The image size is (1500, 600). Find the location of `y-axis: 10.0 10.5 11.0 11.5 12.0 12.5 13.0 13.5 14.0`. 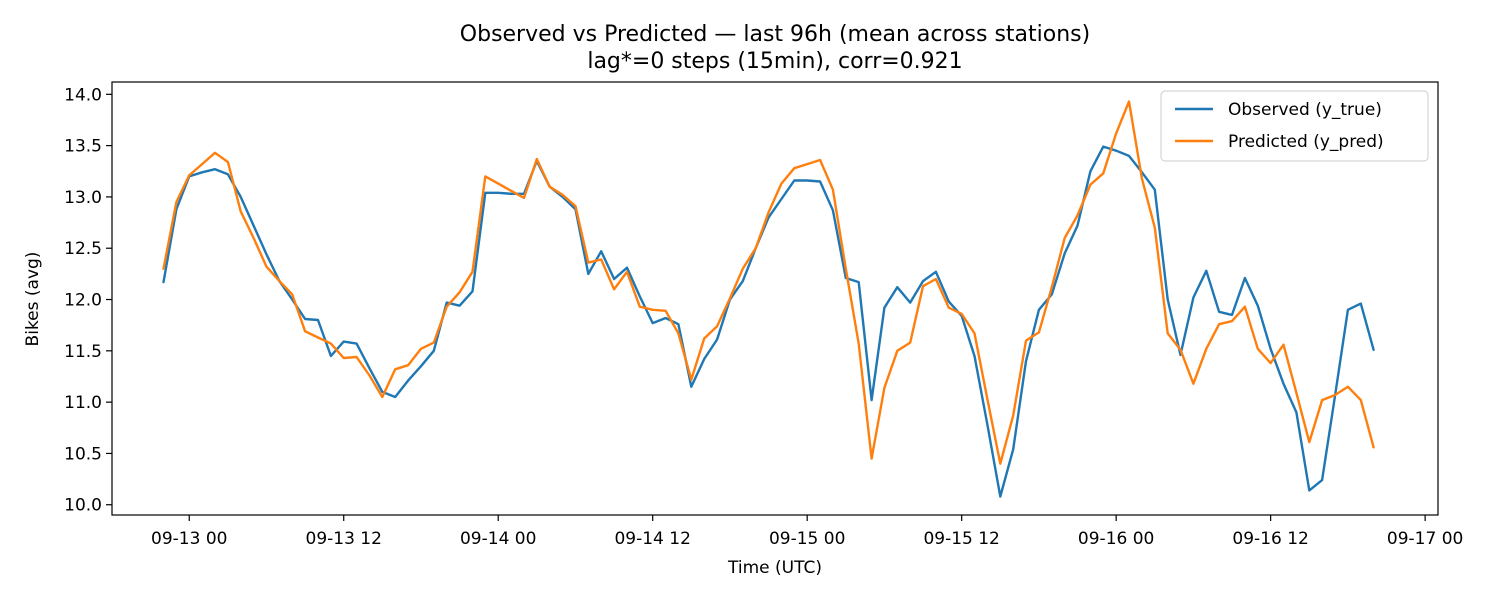

y-axis: 10.0 10.5 11.0 11.5 12.0 12.5 13.0 13.5 14.0 is located at coordinates (88, 300).